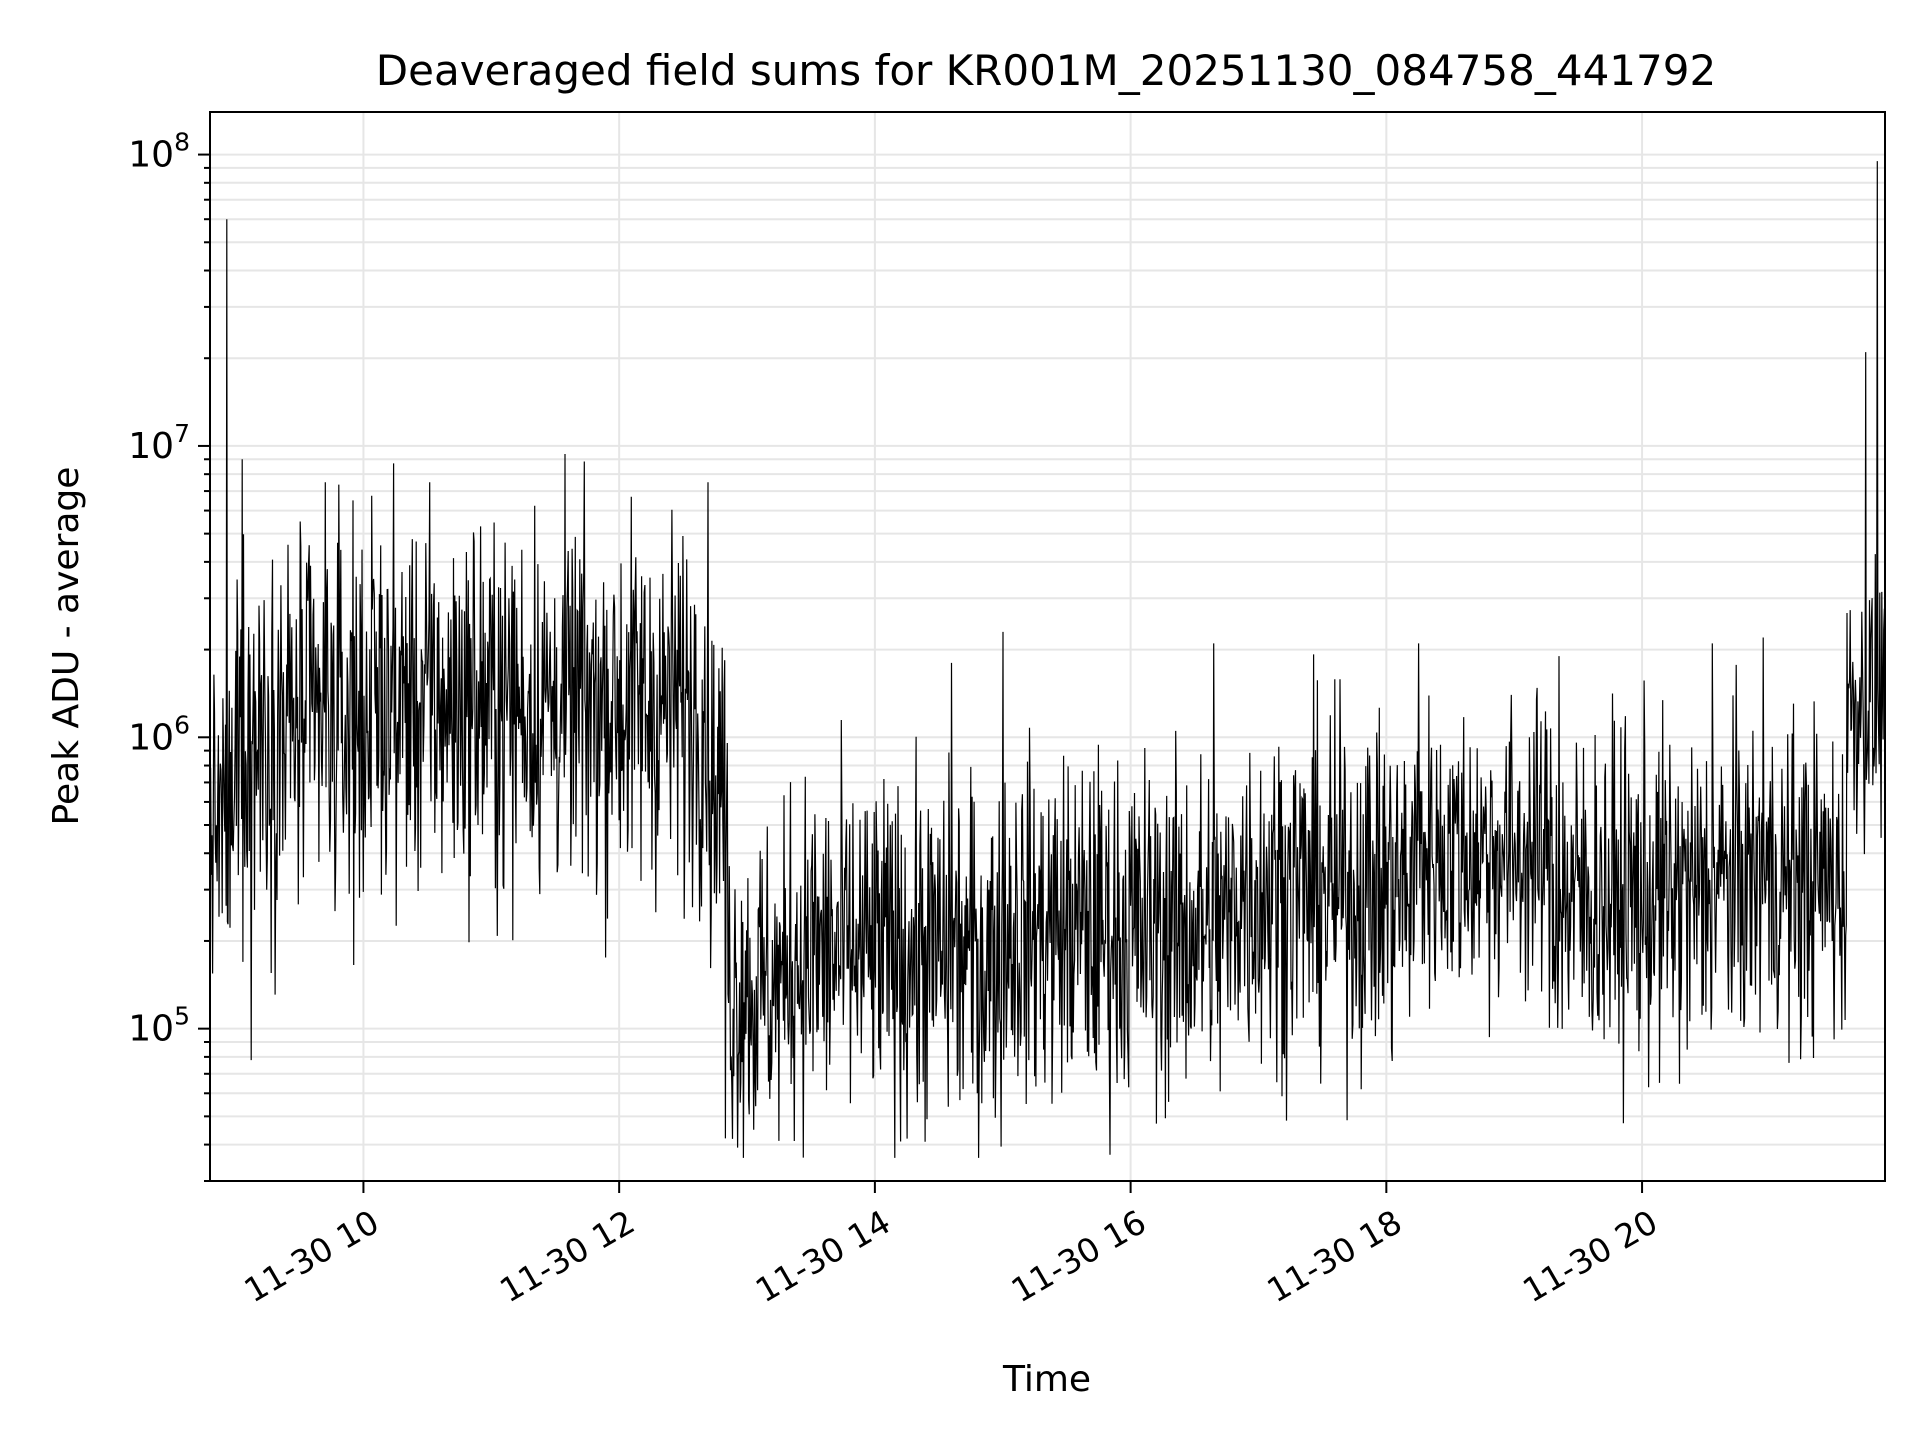 Image resolution: width=1920 pixels, height=1440 pixels. Describe the element at coordinates (66, 646) in the screenshot. I see `y-axis-label: Peak ADU - average` at that location.